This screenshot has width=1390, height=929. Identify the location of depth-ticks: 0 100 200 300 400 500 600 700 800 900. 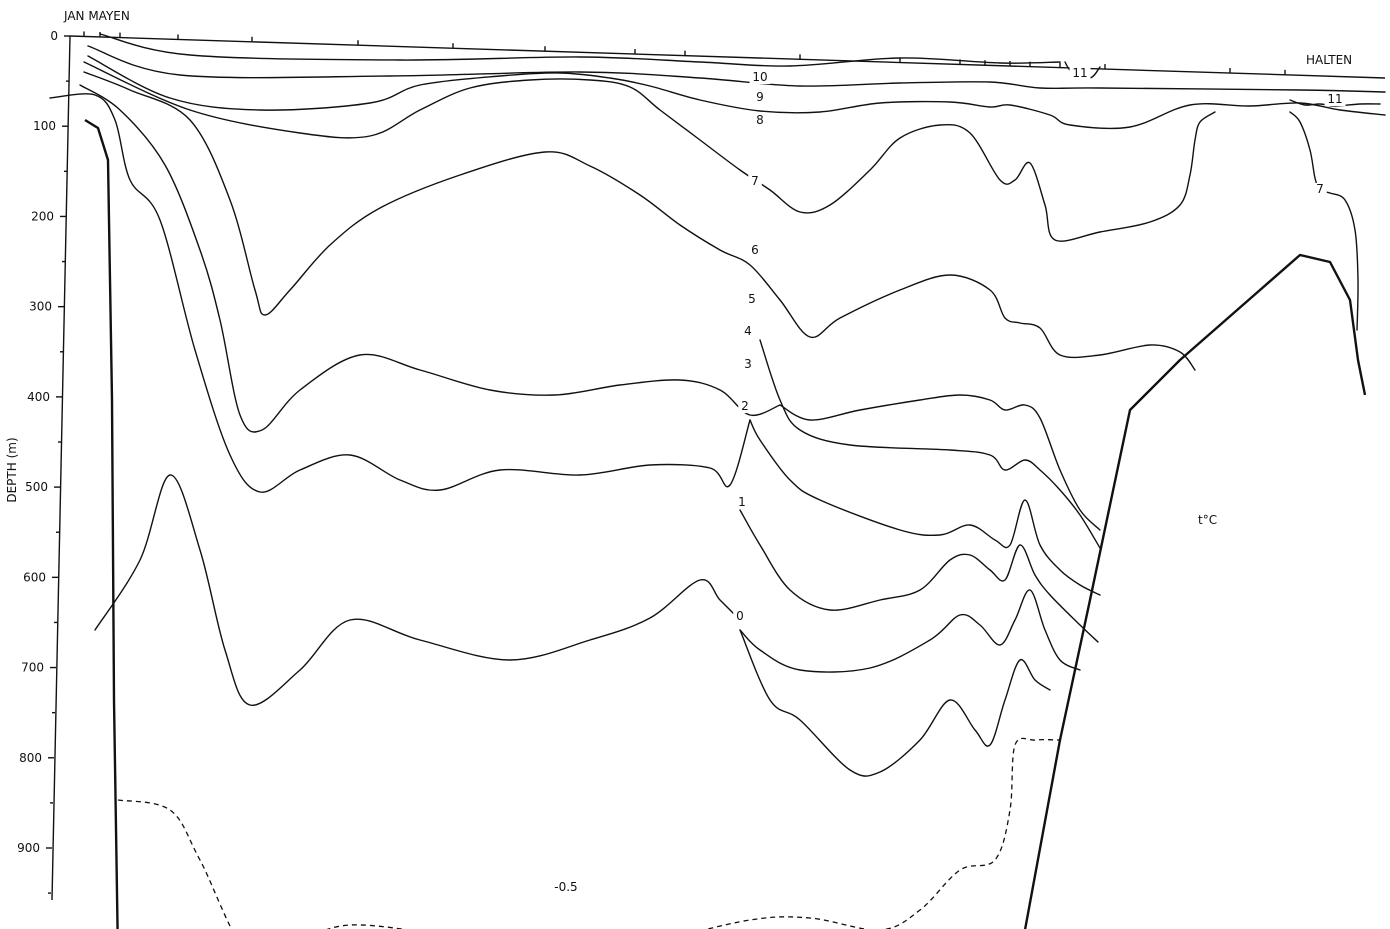
(43, 461).